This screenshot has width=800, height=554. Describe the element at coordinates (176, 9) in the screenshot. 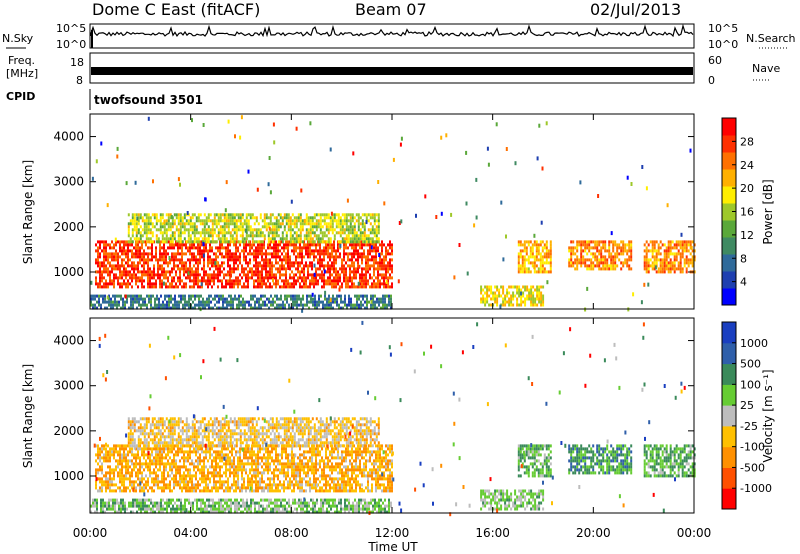

I see `plot-title: Dome C East (fitACF)` at that location.